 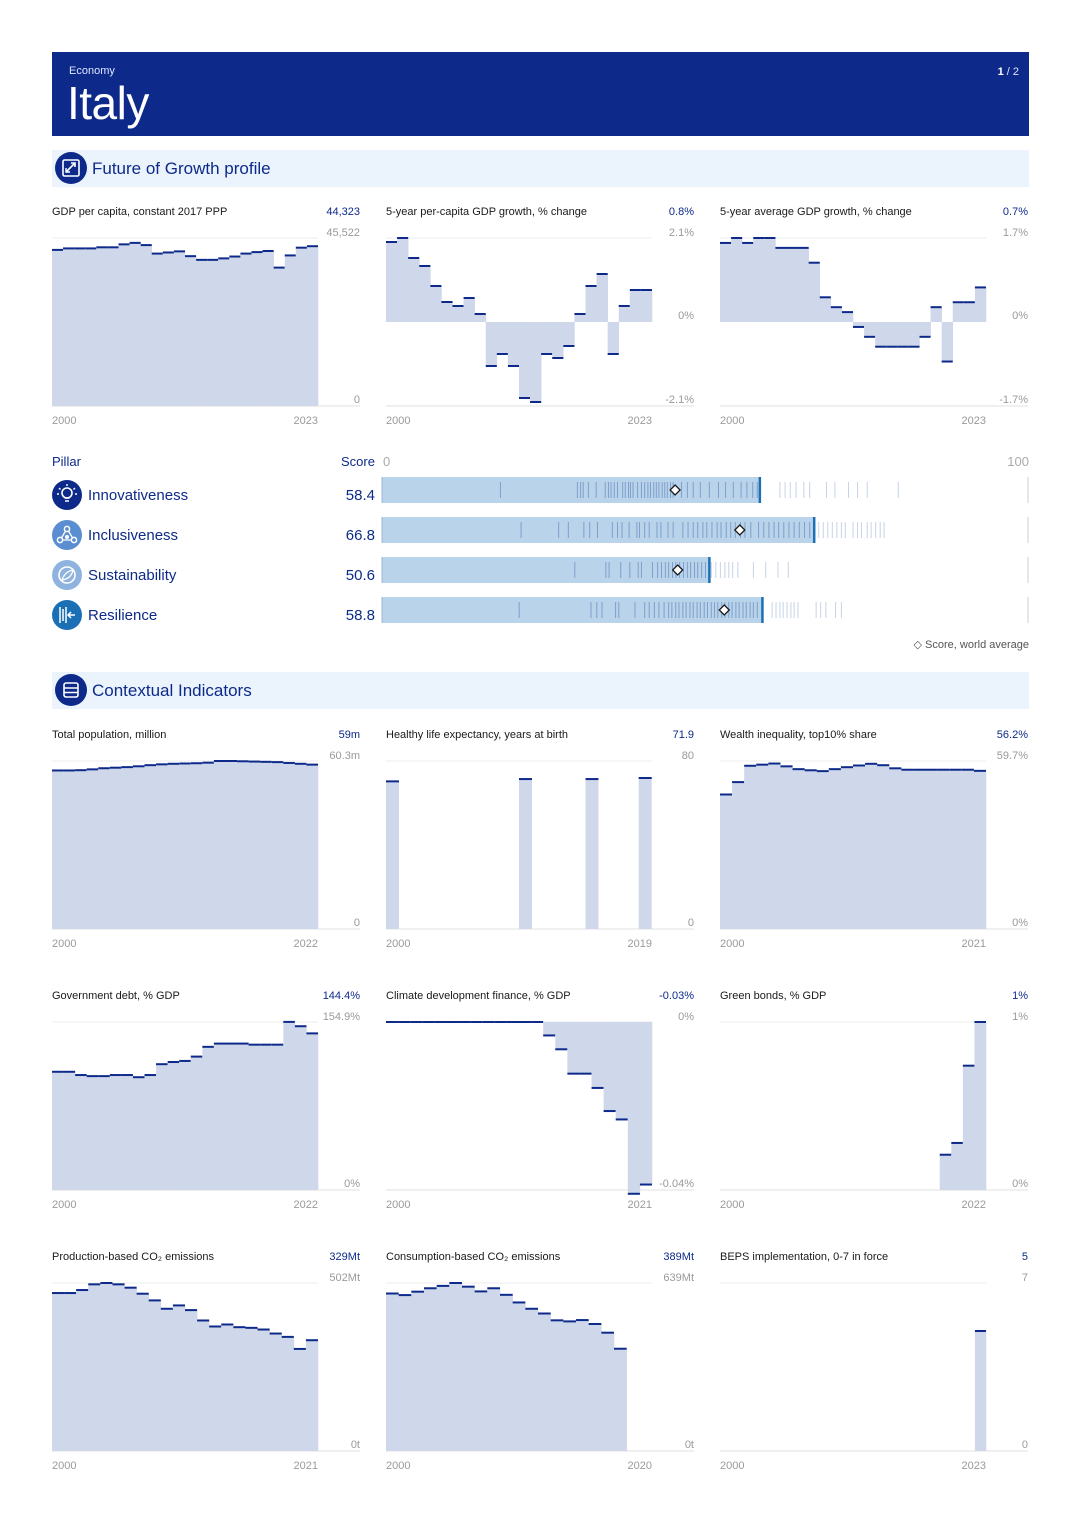 I want to click on score-bar-fill, so click(x=598, y=530).